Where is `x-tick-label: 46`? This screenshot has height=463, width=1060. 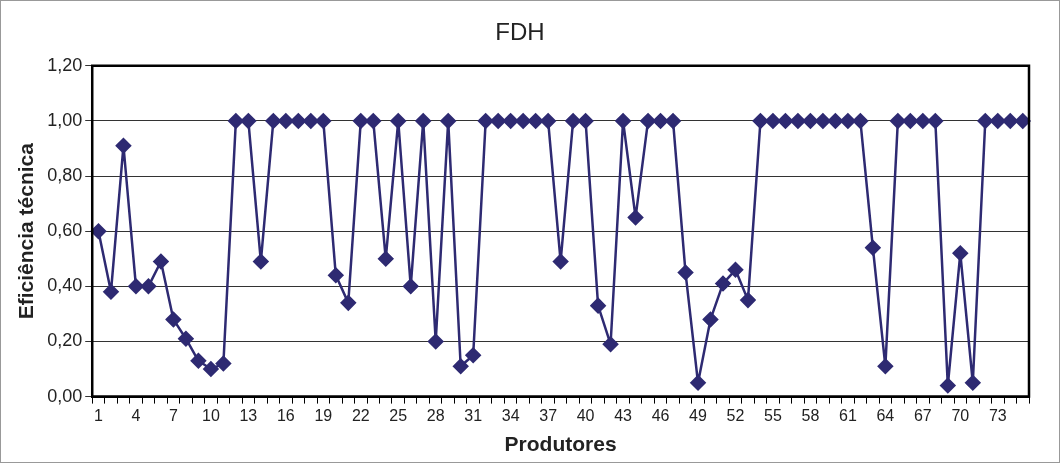
x-tick-label: 46 is located at coordinates (660, 415).